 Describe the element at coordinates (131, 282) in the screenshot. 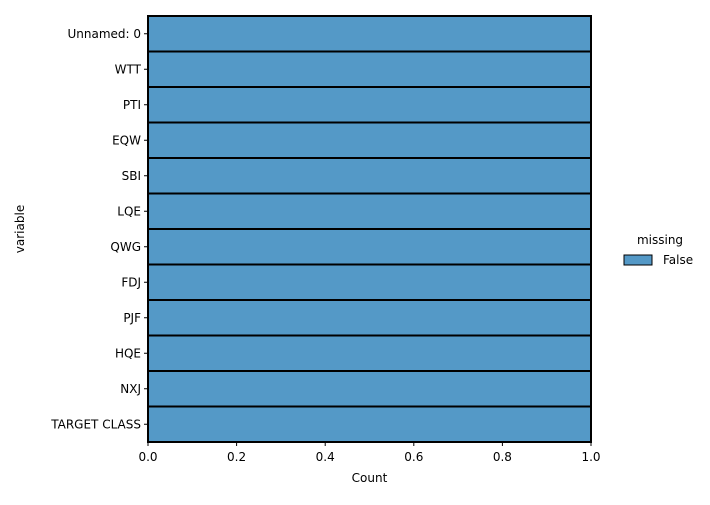

I see `y-tick-label: FDJ` at that location.